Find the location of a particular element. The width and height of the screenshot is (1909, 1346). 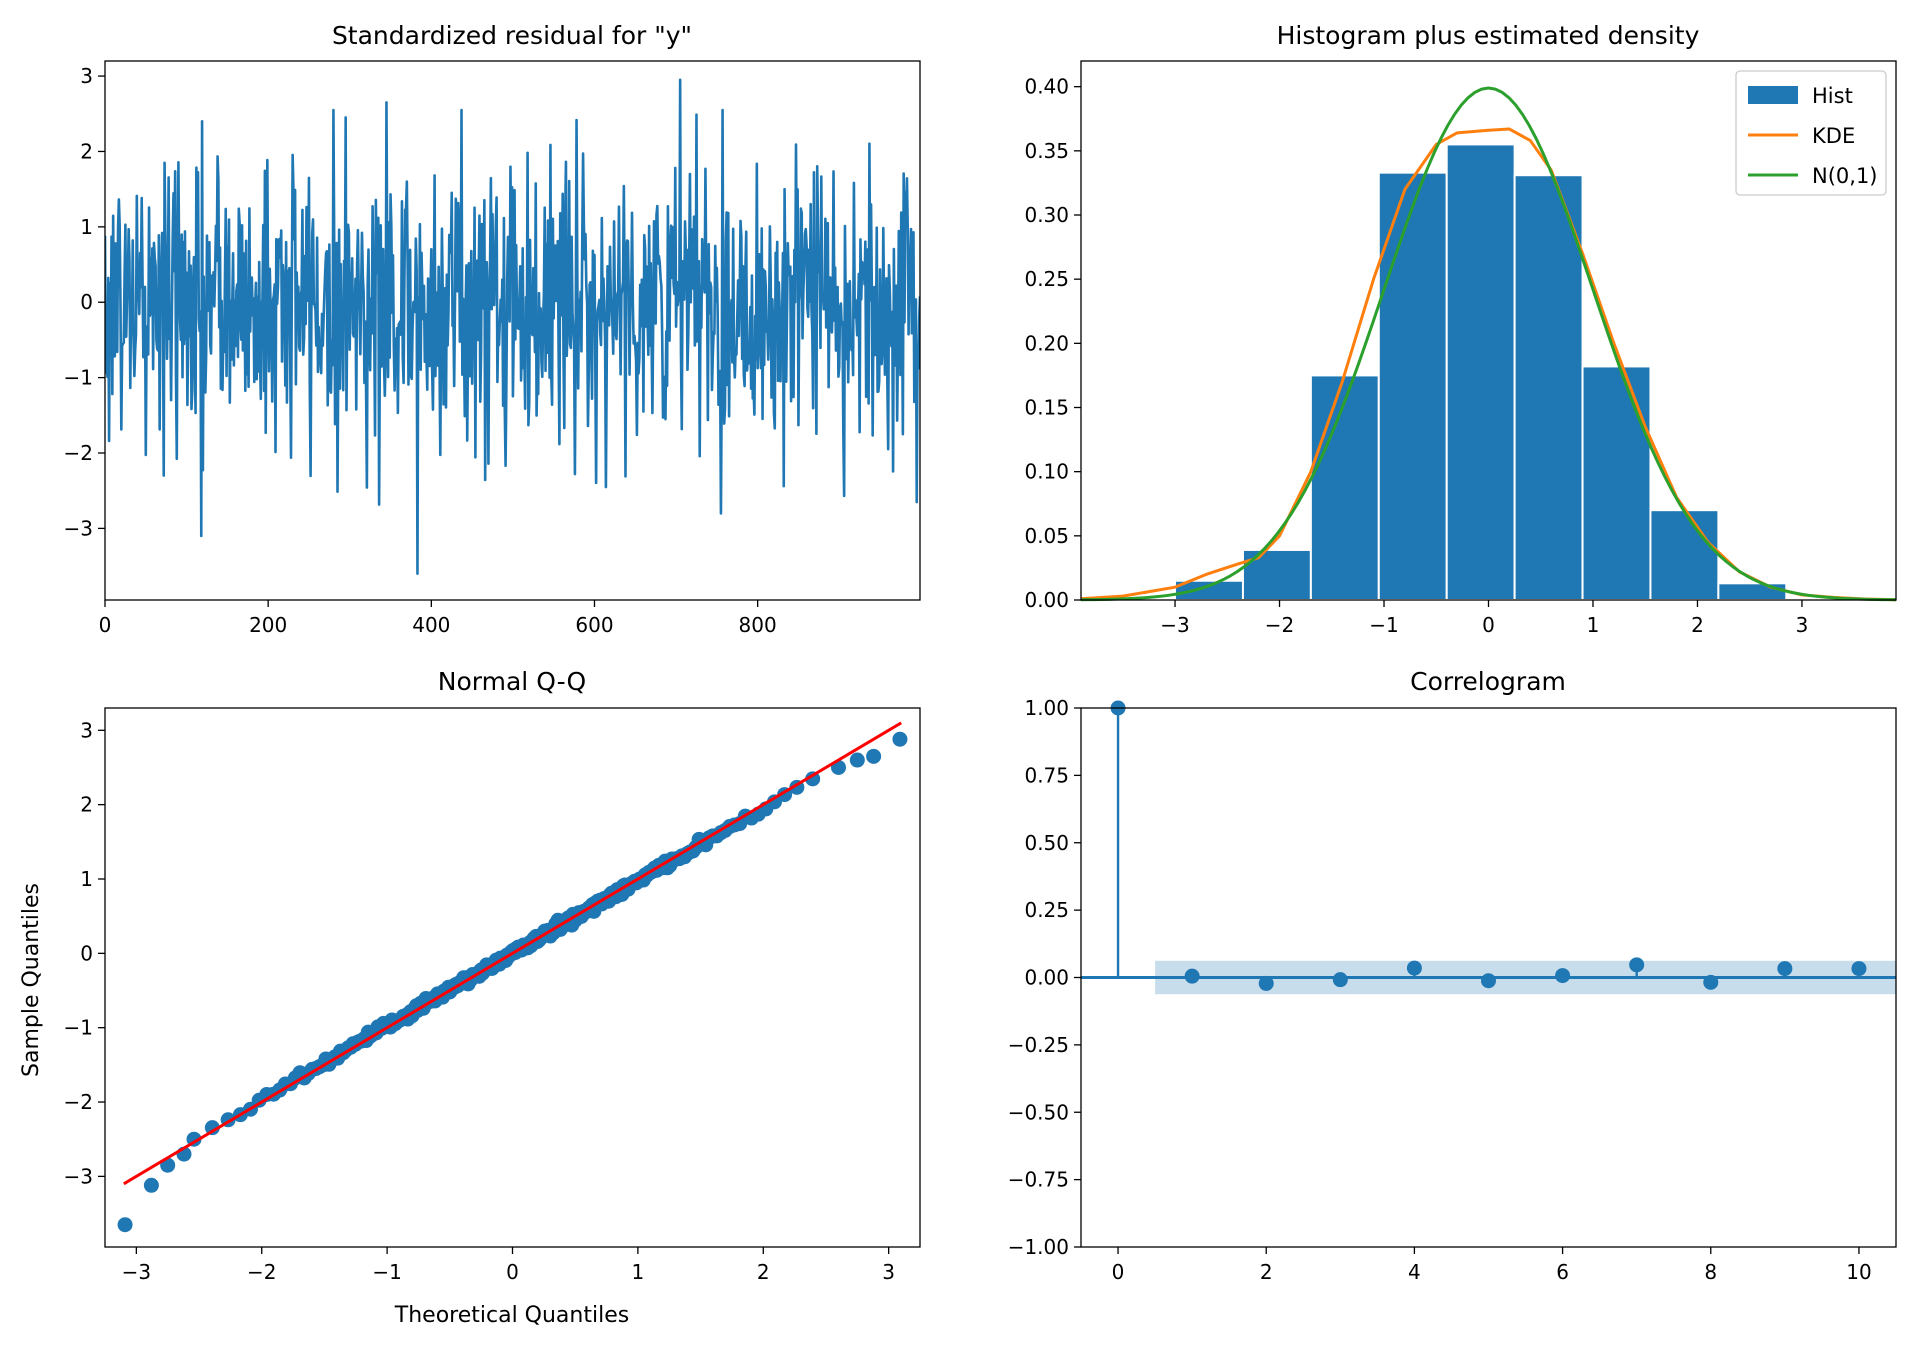

correlogram-ytick-label: −0.50 is located at coordinates (1038, 1112).